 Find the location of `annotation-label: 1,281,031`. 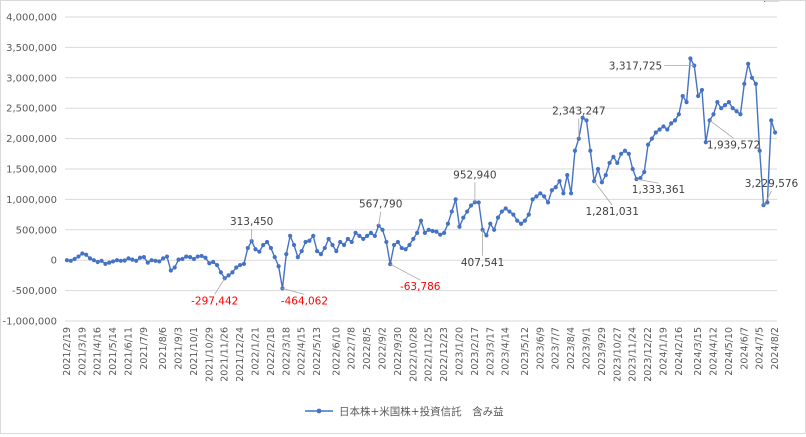

annotation-label: 1,281,031 is located at coordinates (611, 212).